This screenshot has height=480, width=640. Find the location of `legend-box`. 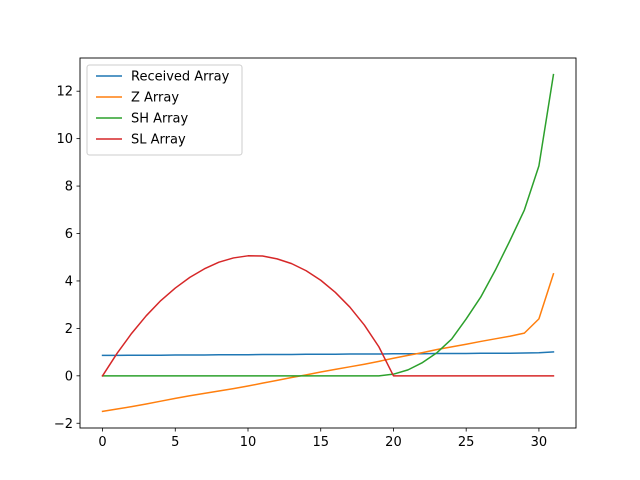

legend-box is located at coordinates (164, 110).